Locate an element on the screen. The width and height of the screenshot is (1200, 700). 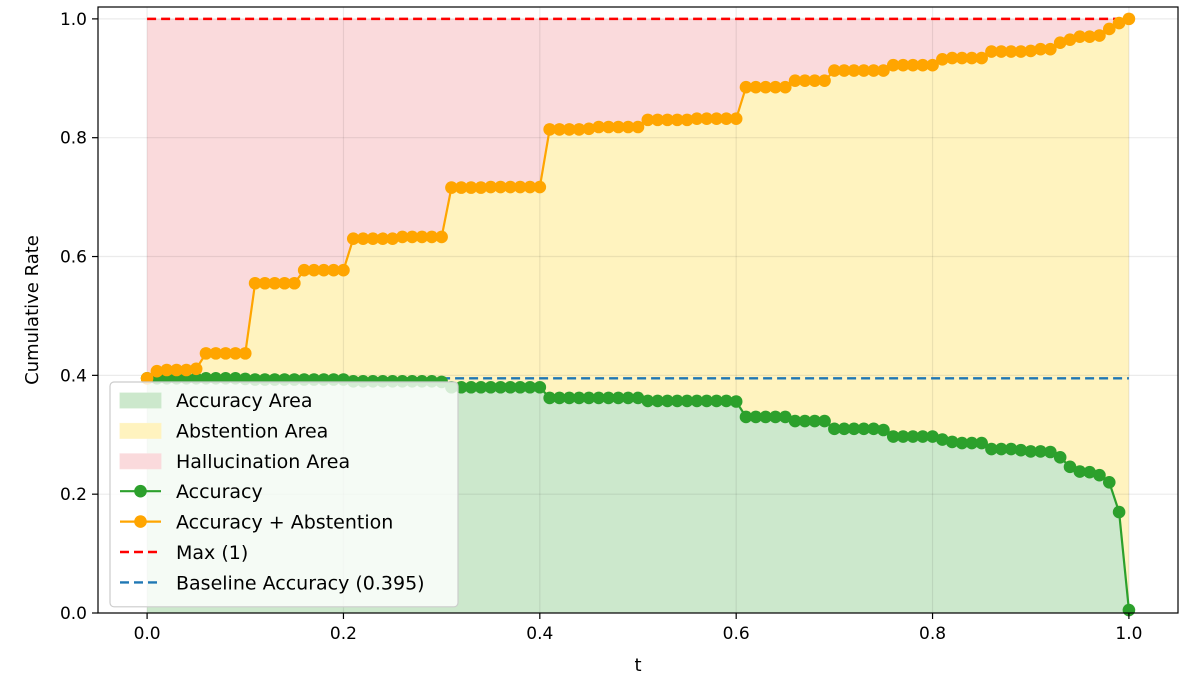
legend-label: Accuracy Area is located at coordinates (244, 401).